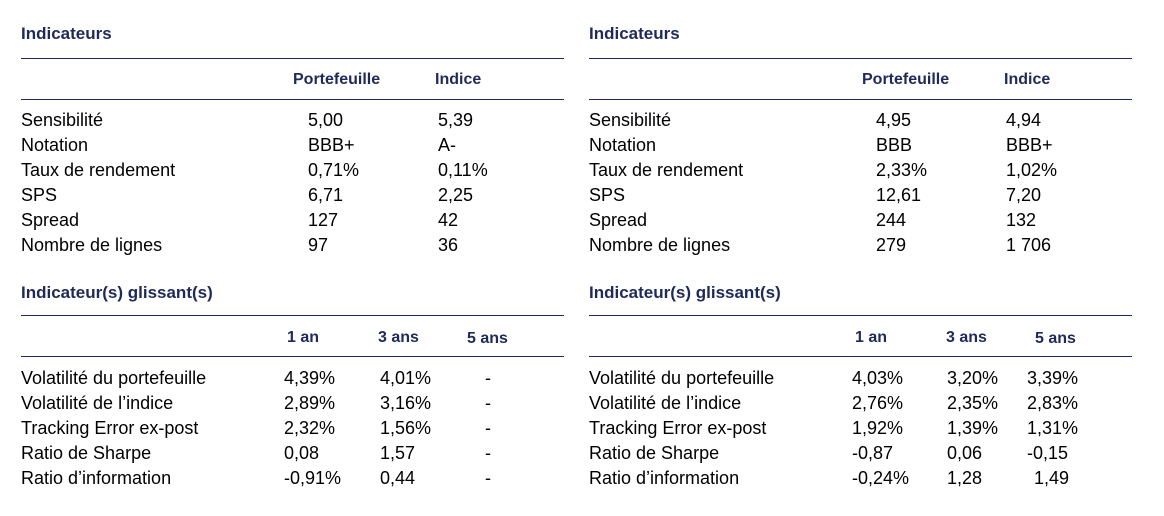 Image resolution: width=1164 pixels, height=516 pixels. I want to click on value-1y: -0,91%, so click(313, 478).